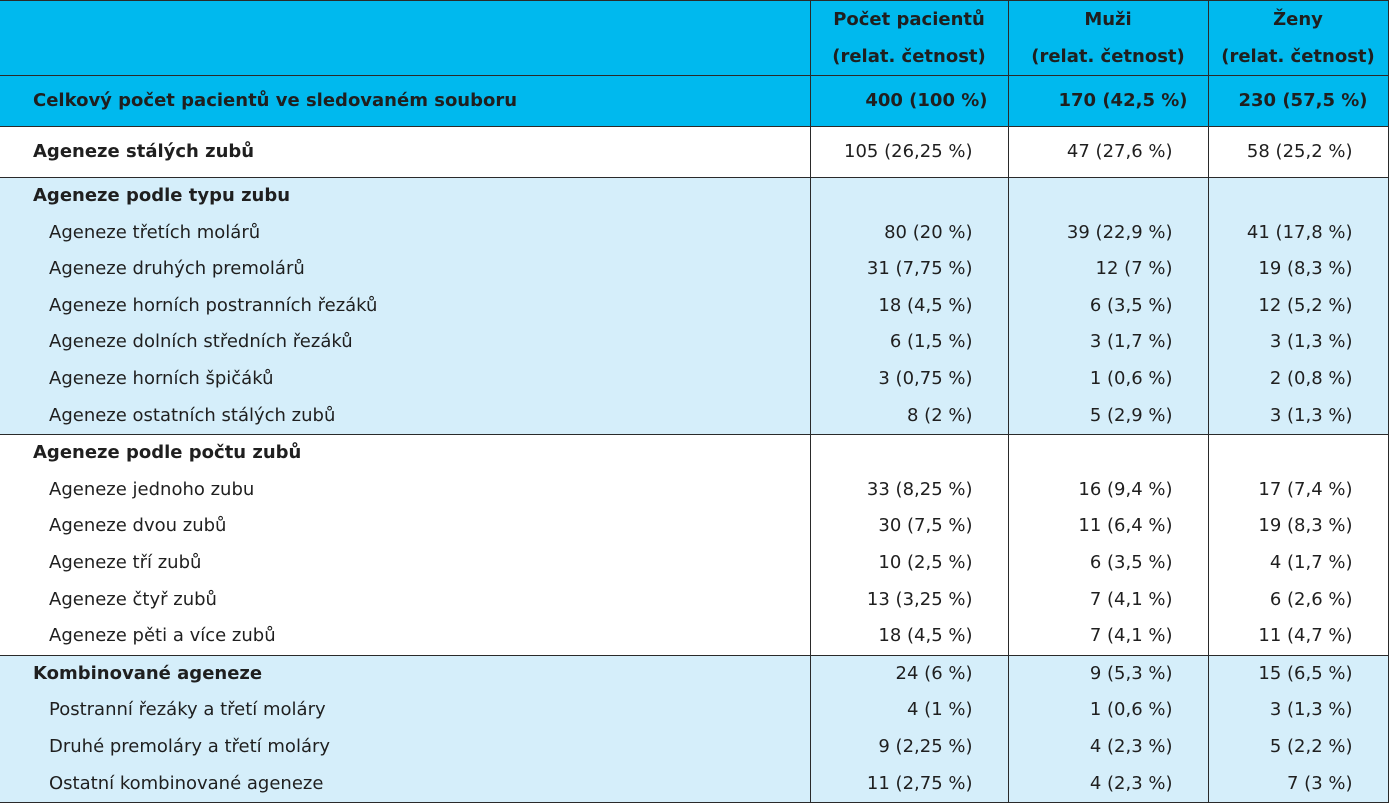 This screenshot has width=1391, height=803. What do you see at coordinates (908, 379) in the screenshot?
I see `row-all: 3 (0,75 %)` at bounding box center [908, 379].